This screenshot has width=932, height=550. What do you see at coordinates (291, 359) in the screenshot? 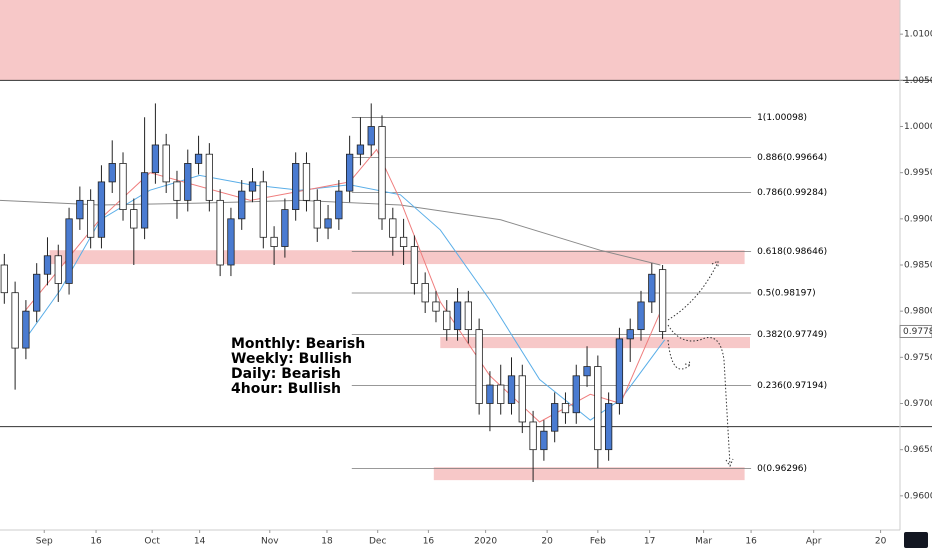
I see `annotation: Weekly: Bullish` at bounding box center [291, 359].